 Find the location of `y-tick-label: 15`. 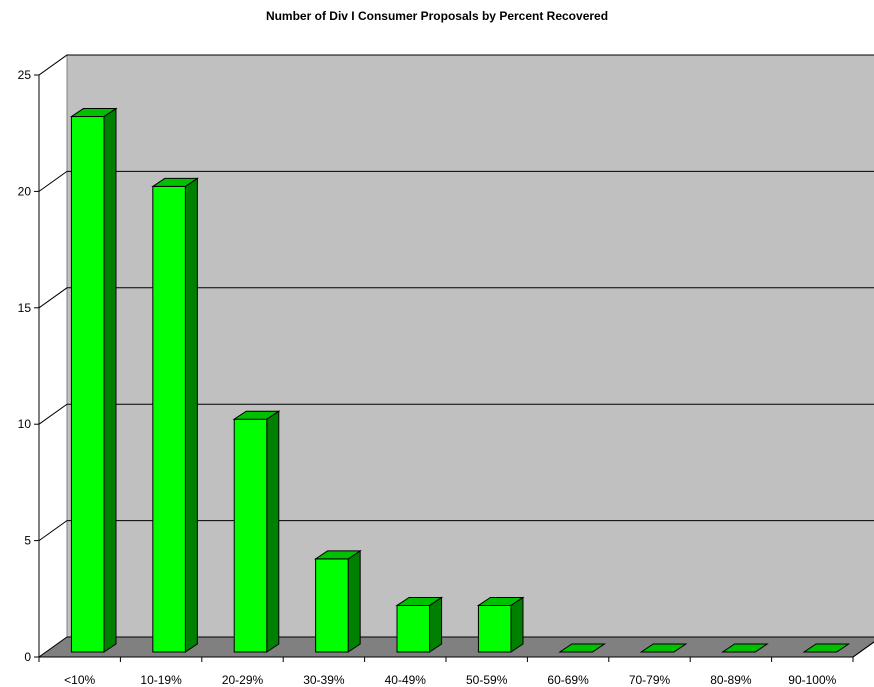

y-tick-label: 15 is located at coordinates (25, 308).